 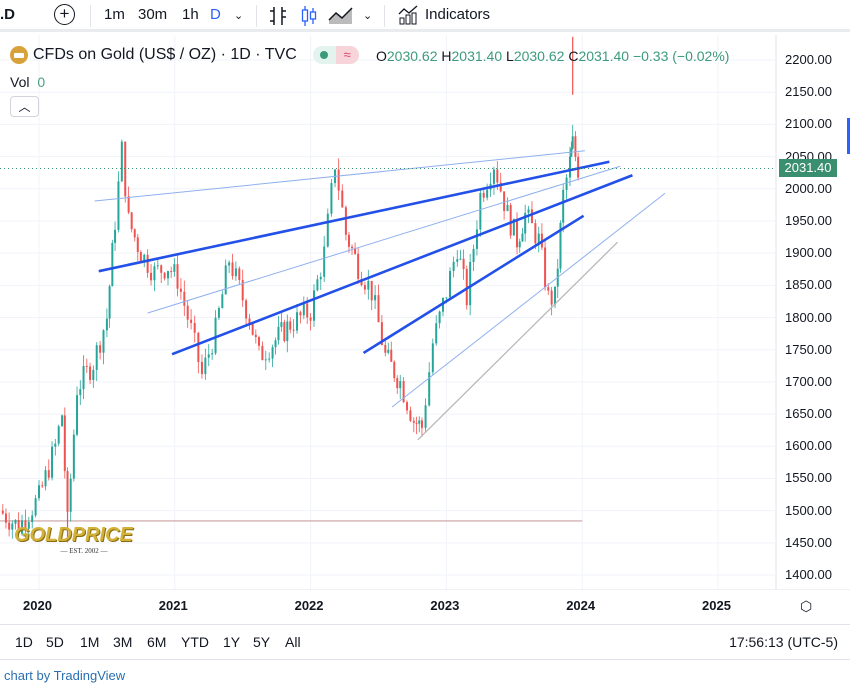 What do you see at coordinates (215, 14) in the screenshot?
I see `interval-d: D` at bounding box center [215, 14].